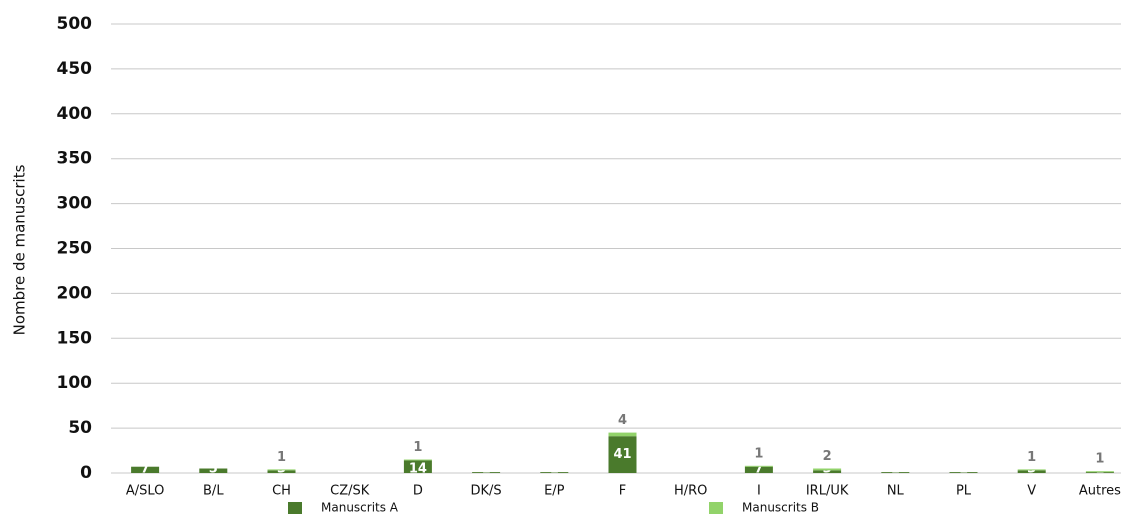  What do you see at coordinates (1031, 491) in the screenshot?
I see `x-tick-label: V` at bounding box center [1031, 491].